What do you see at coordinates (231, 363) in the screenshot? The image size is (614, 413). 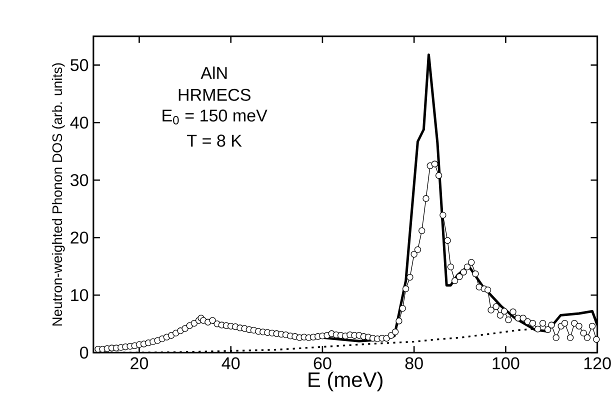 I see `x-tick-label: 40` at bounding box center [231, 363].